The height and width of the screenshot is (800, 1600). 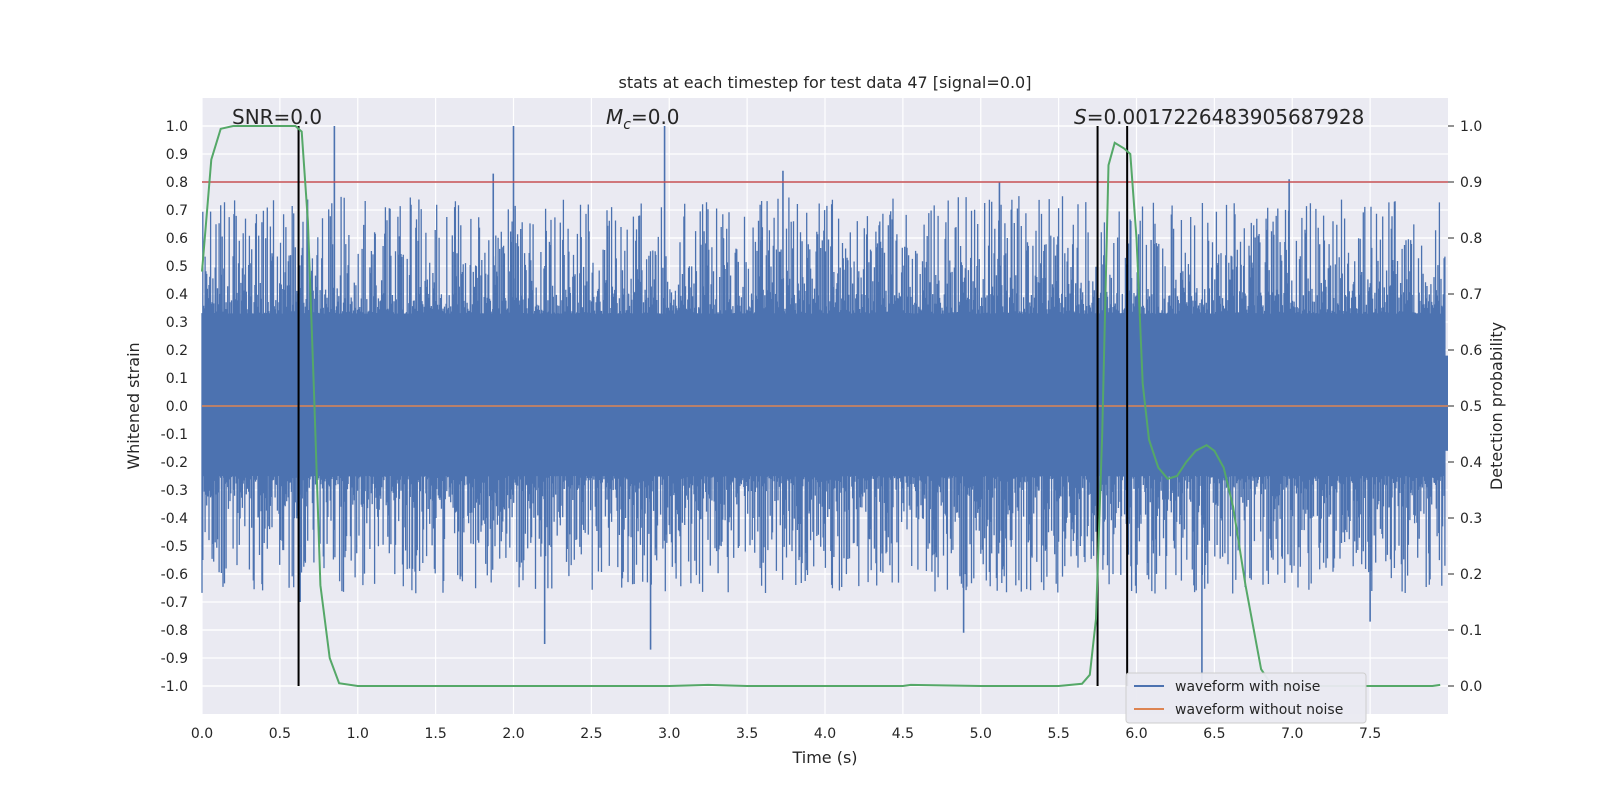 What do you see at coordinates (174, 687) in the screenshot?
I see `y-tick-label: -1.0` at bounding box center [174, 687].